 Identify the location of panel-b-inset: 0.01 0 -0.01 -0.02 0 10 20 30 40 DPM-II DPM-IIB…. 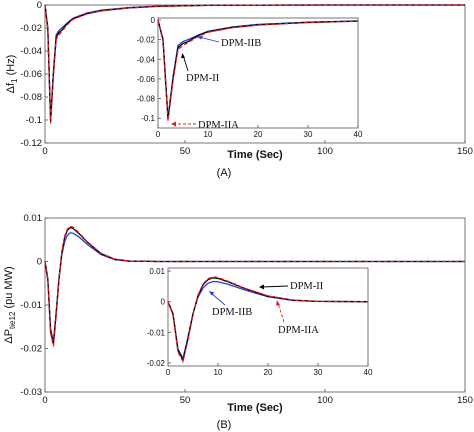
(260, 322).